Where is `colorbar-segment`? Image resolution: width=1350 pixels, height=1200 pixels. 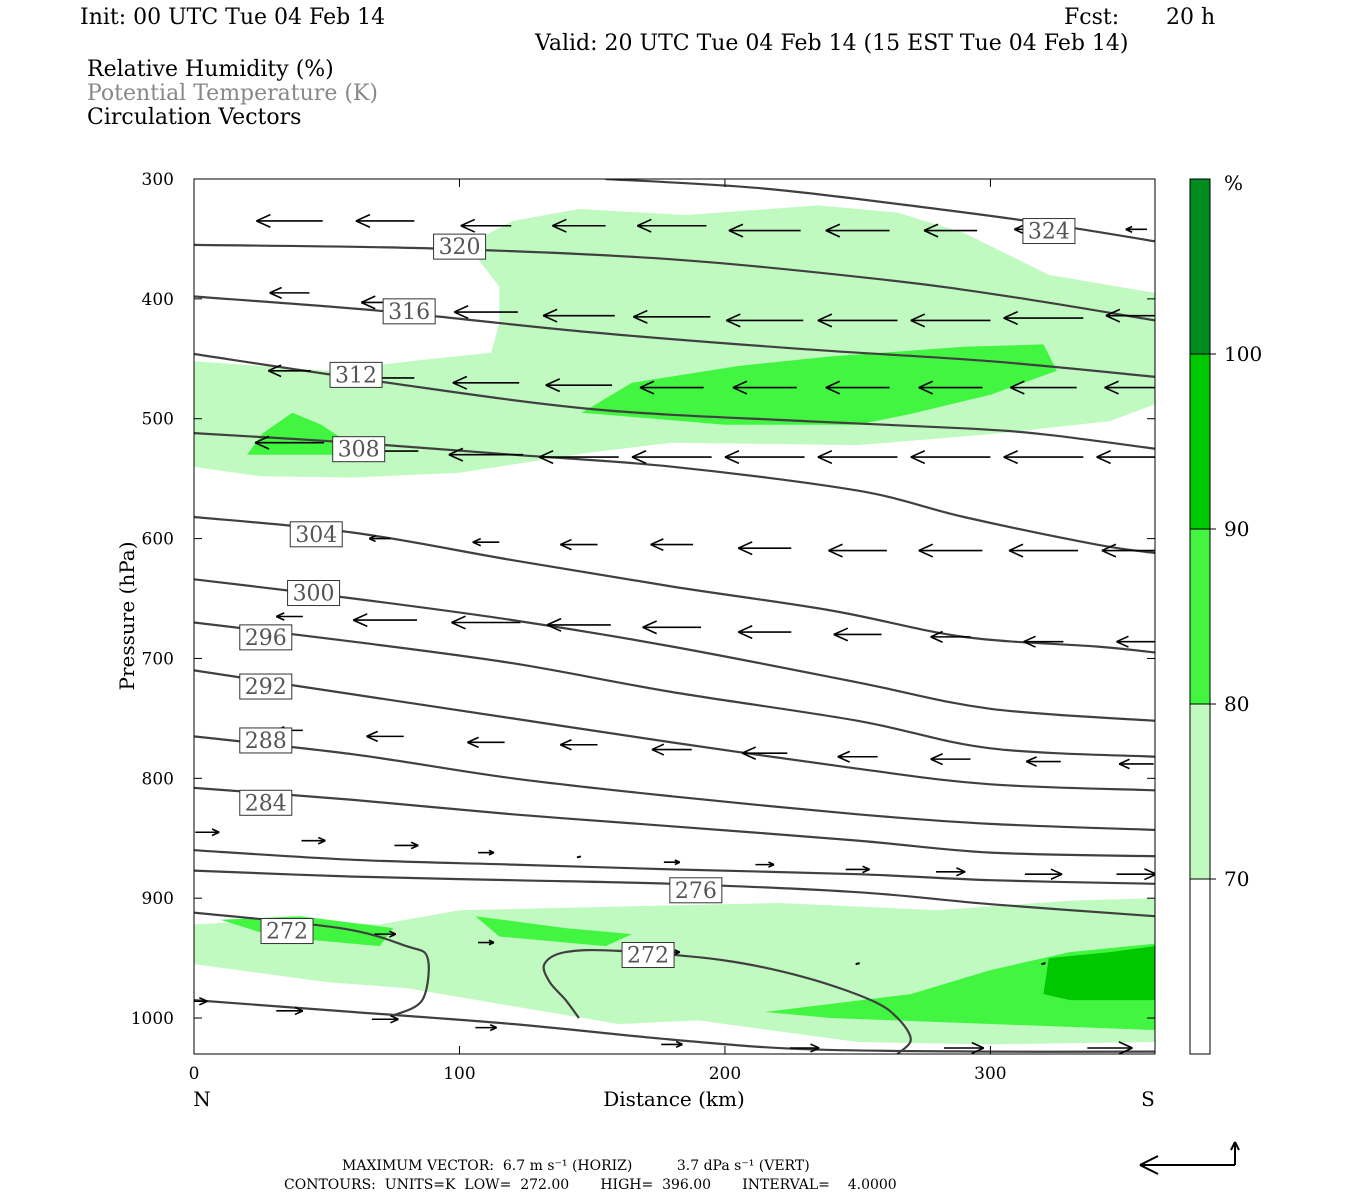
colorbar-segment is located at coordinates (1200, 616).